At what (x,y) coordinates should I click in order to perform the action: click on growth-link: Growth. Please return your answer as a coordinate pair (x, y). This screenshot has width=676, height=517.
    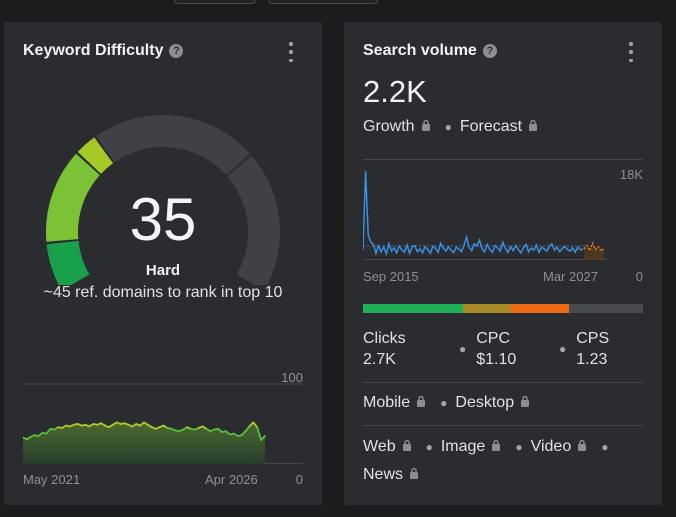
    Looking at the image, I should click on (389, 126).